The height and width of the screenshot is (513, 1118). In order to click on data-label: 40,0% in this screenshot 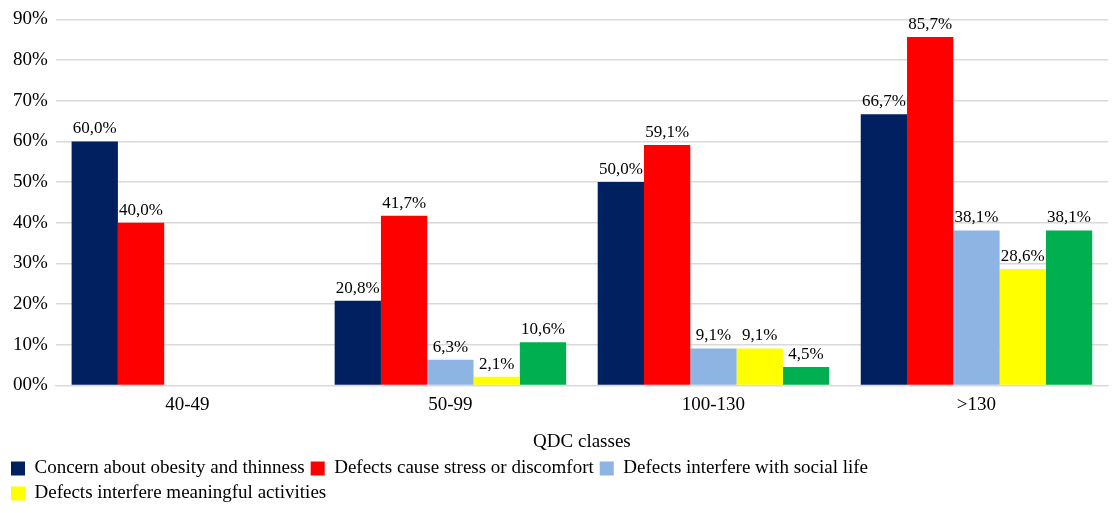, I will do `click(141, 209)`.